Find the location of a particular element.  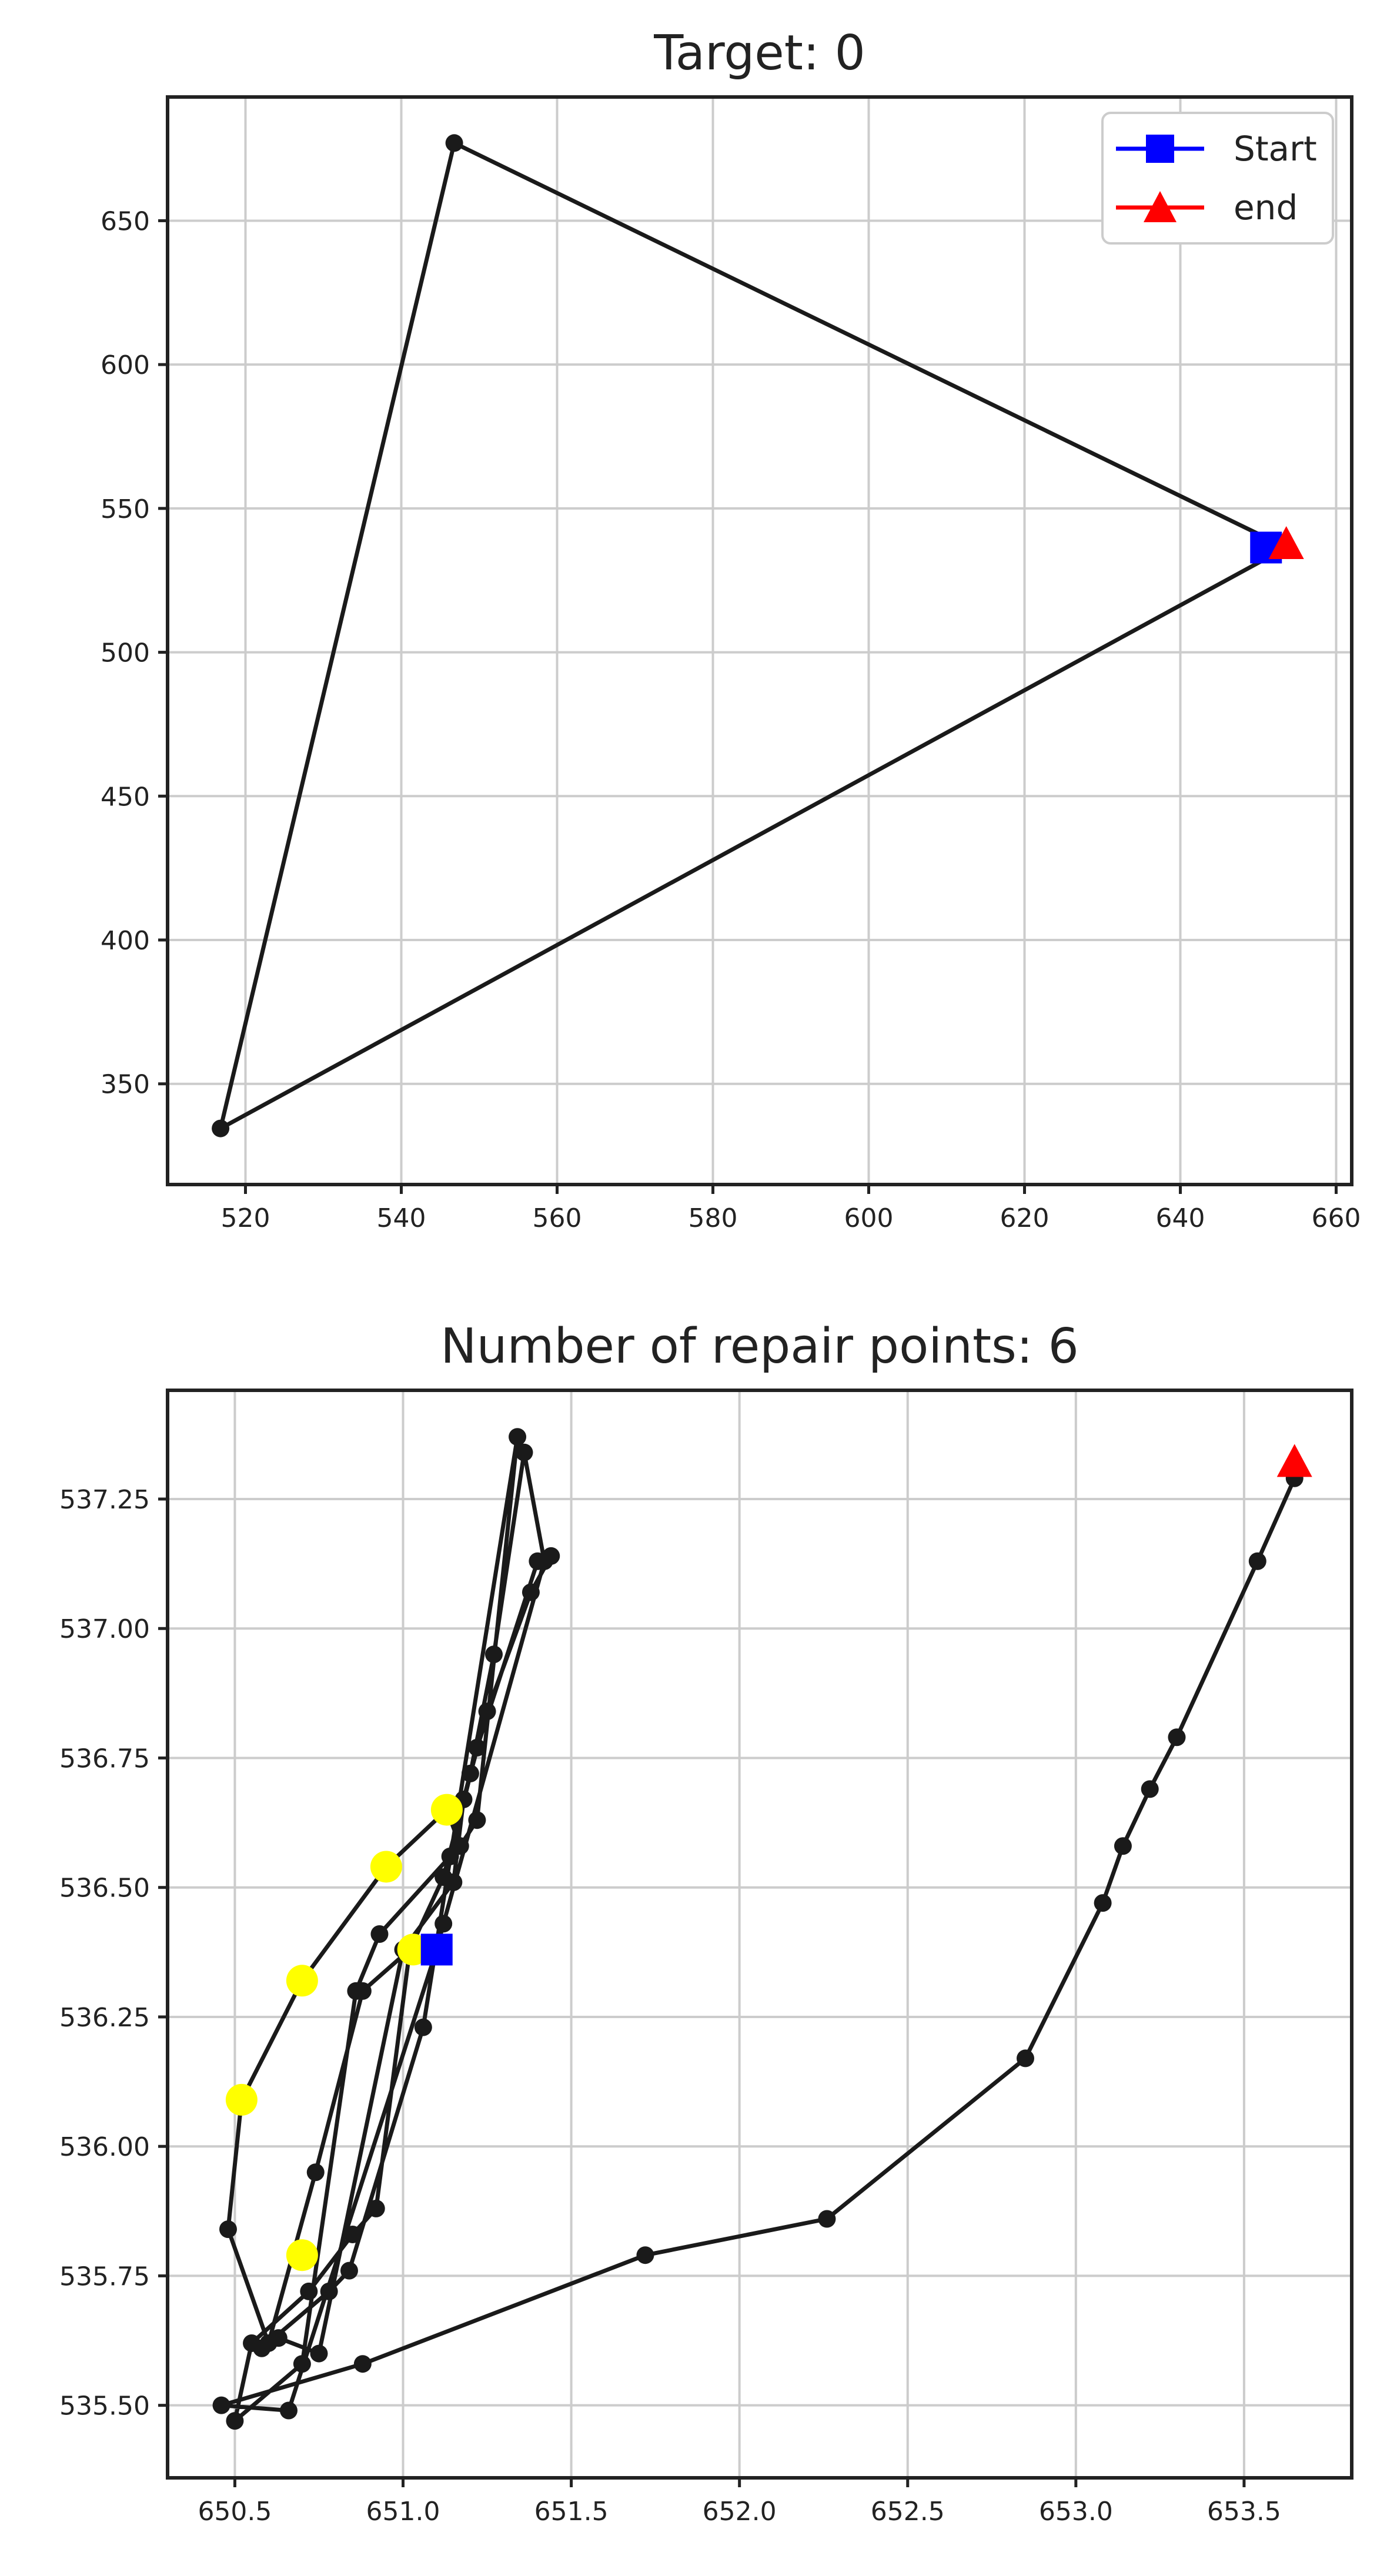

x-tick-label: 652.0 is located at coordinates (740, 2512).